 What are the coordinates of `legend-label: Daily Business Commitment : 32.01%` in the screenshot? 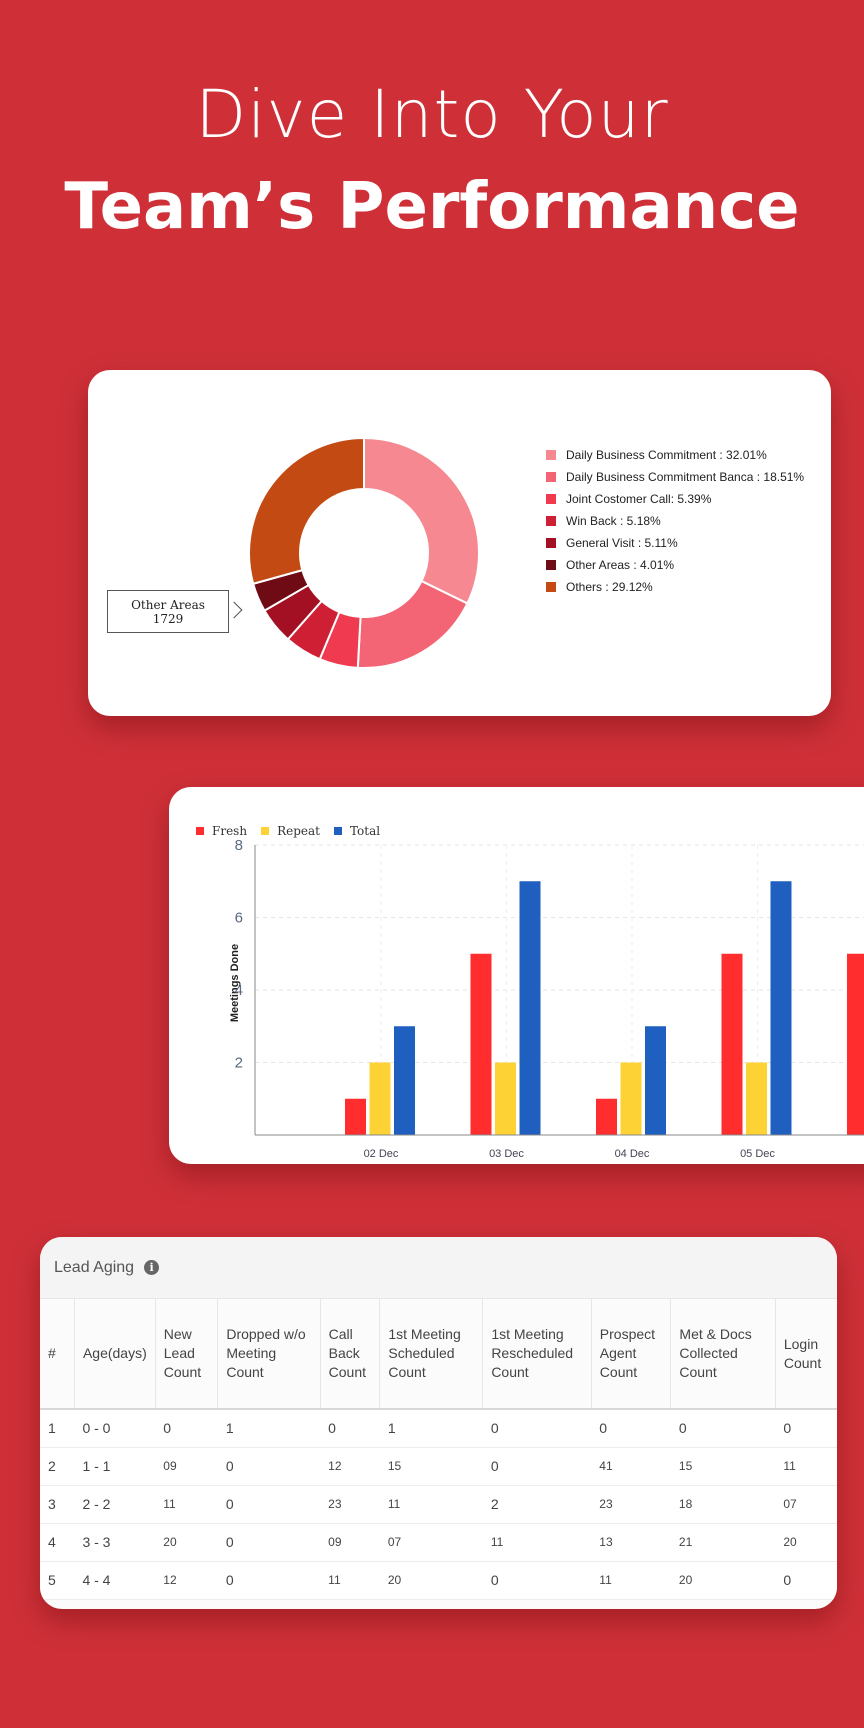 It's located at (666, 455).